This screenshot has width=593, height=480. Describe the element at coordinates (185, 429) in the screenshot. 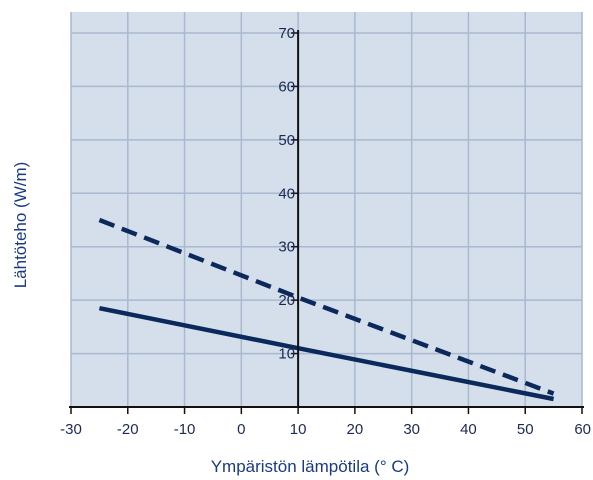

I see `x-tick-label: -10` at that location.